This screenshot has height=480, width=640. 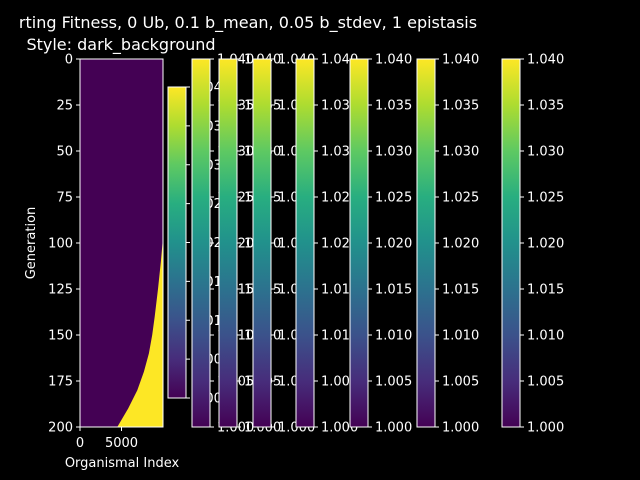 I want to click on chart-subtitle: Style: dark_background, so click(x=120, y=45).